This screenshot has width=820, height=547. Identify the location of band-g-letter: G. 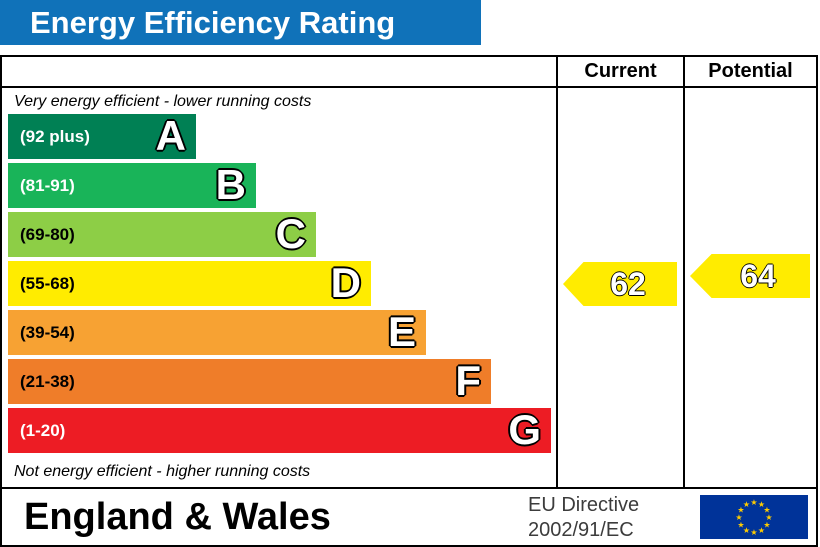
(524, 429).